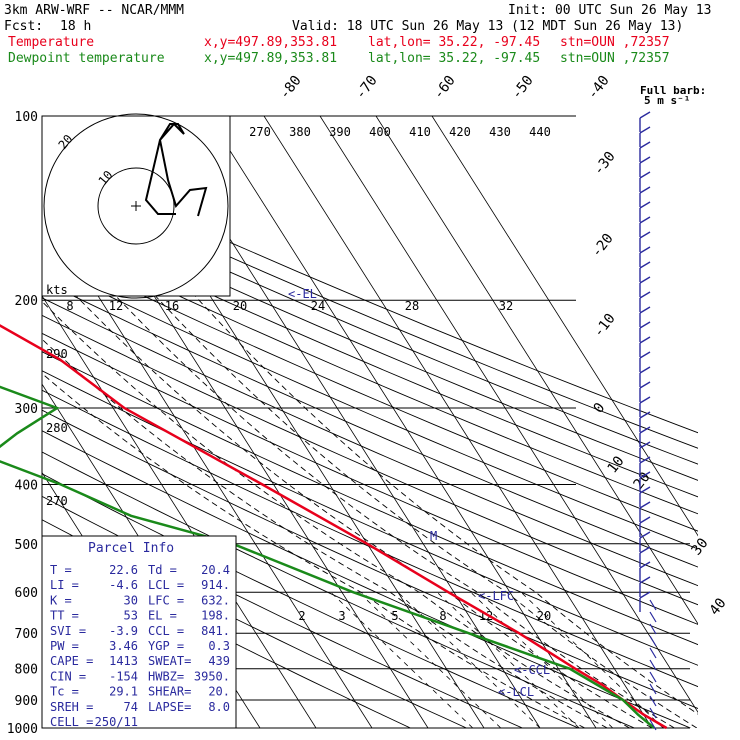  Describe the element at coordinates (212, 676) in the screenshot. I see `parcel-value: 3950.` at that location.